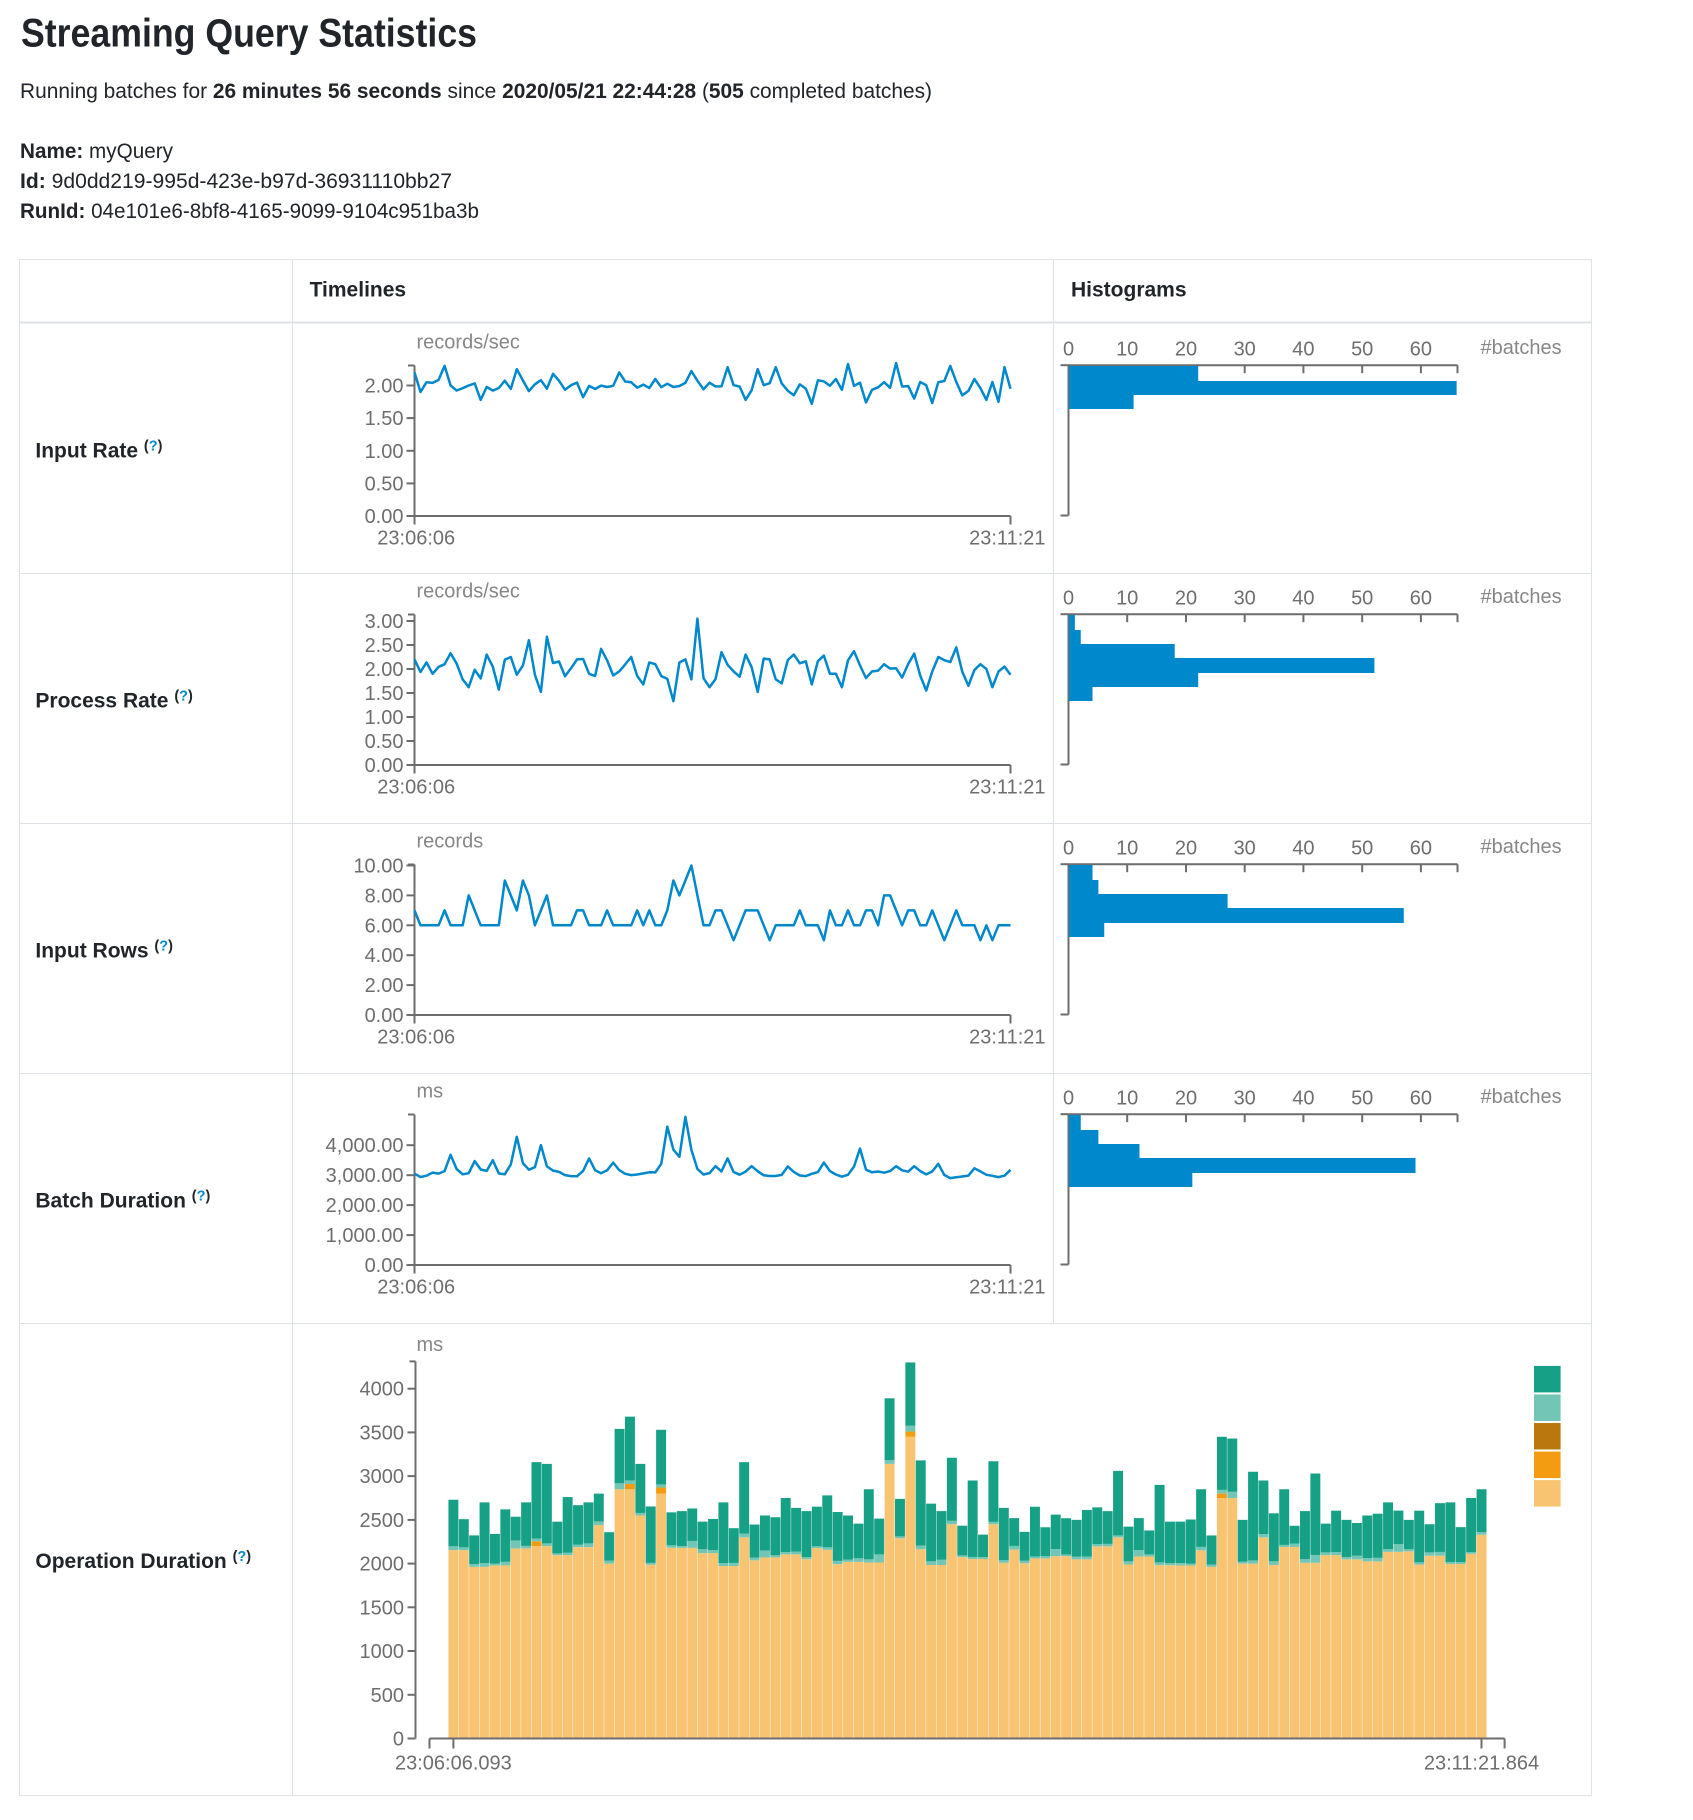 Image resolution: width=1693 pixels, height=1820 pixels. What do you see at coordinates (384, 896) in the screenshot?
I see `svg-text: 8.00` at bounding box center [384, 896].